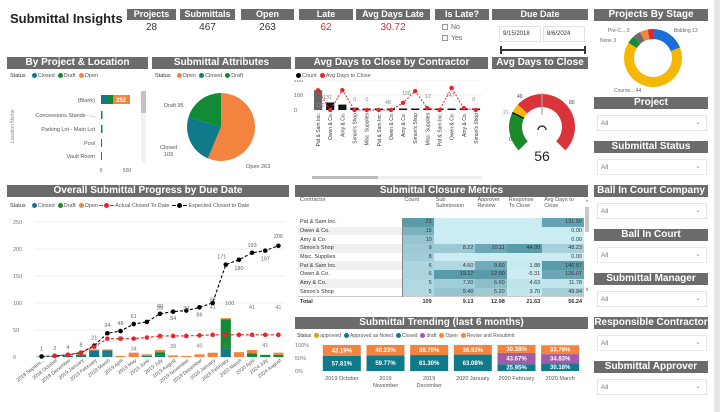  Describe the element at coordinates (450, 203) in the screenshot. I see `column-header: Sub Submission` at that location.